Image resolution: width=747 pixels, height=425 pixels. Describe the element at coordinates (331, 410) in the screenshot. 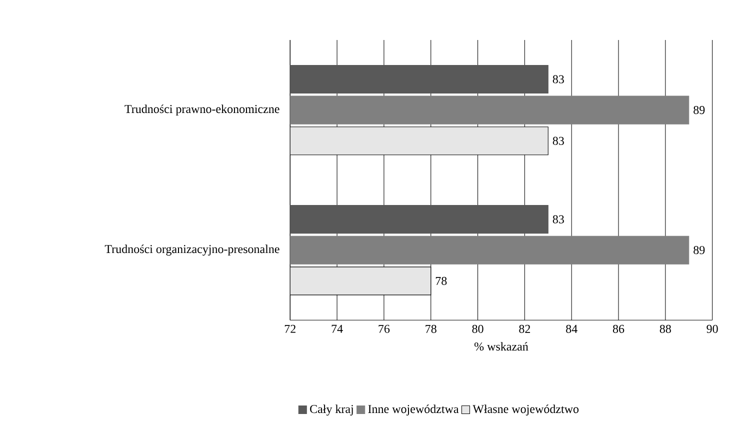

I see `legend-label: Cały kraj` at that location.